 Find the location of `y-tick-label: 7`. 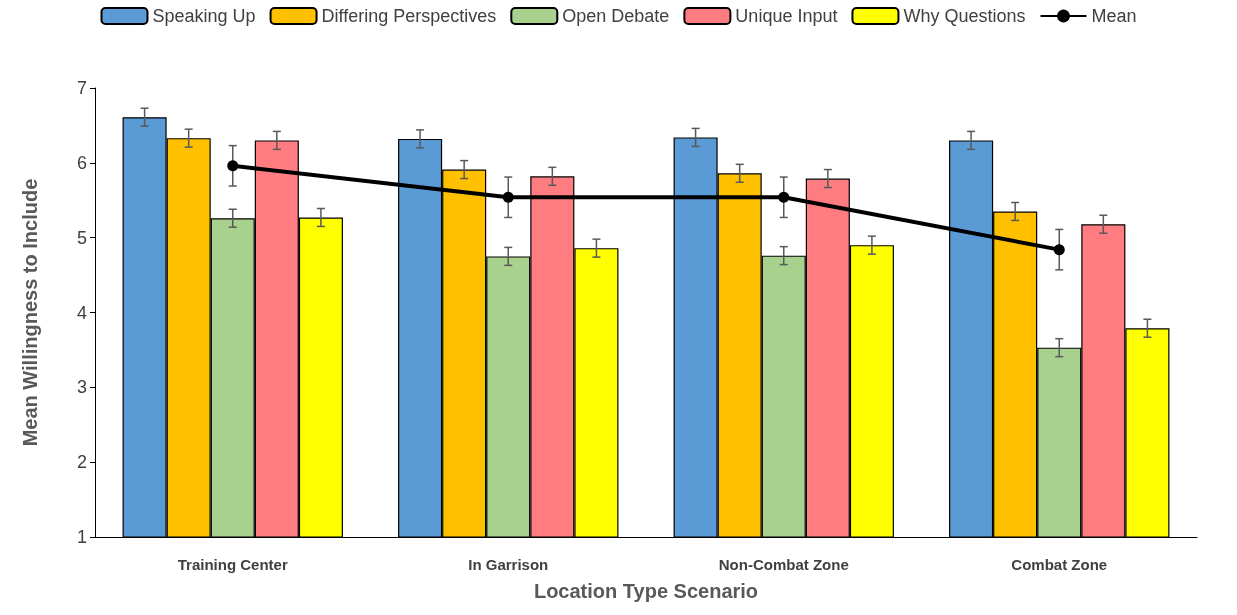

y-tick-label: 7 is located at coordinates (81, 88).